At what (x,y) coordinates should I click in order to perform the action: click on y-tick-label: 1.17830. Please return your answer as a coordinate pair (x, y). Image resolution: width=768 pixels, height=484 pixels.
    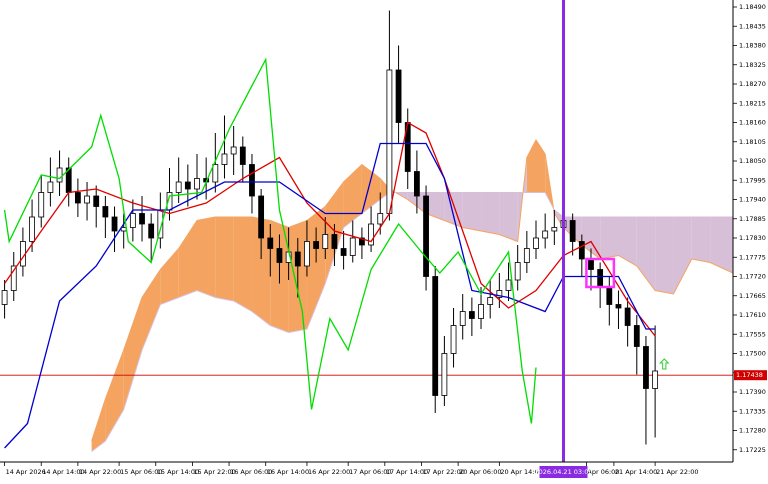
    Looking at the image, I should click on (752, 238).